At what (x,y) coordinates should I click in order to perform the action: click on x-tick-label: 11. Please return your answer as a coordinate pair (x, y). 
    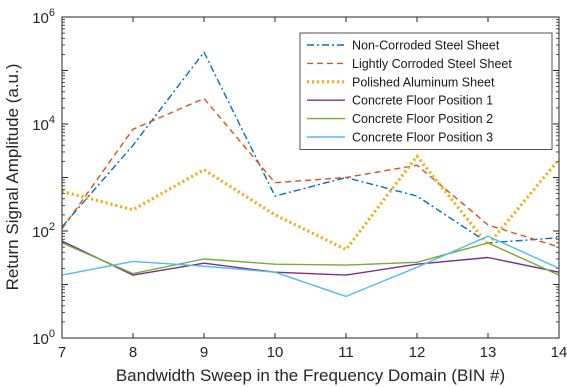
    Looking at the image, I should click on (346, 352).